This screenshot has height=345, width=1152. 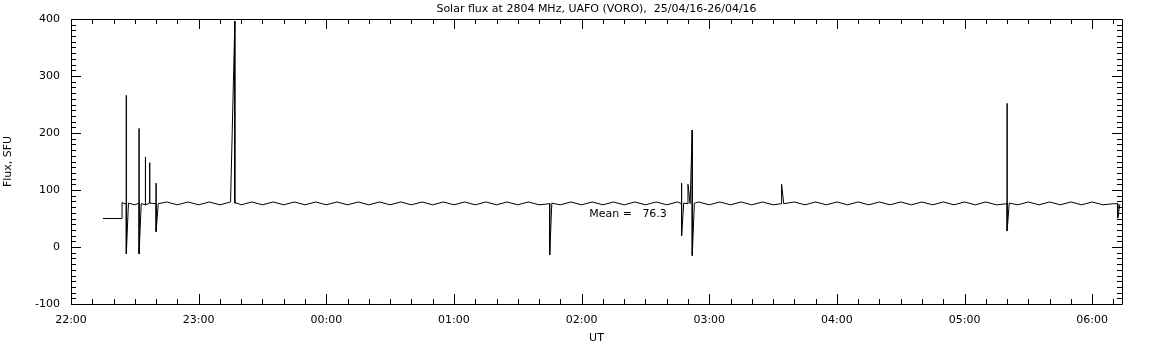 What do you see at coordinates (8, 161) in the screenshot?
I see `y-axis-title: Flux, SFU` at bounding box center [8, 161].